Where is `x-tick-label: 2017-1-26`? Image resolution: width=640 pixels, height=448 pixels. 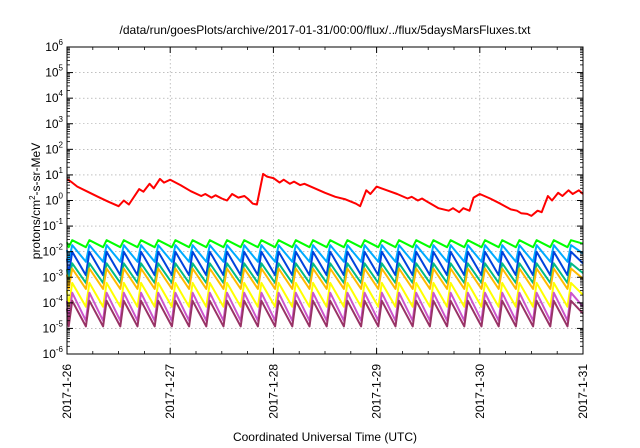
x-tick-label: 2017-1-26 is located at coordinates (67, 391).